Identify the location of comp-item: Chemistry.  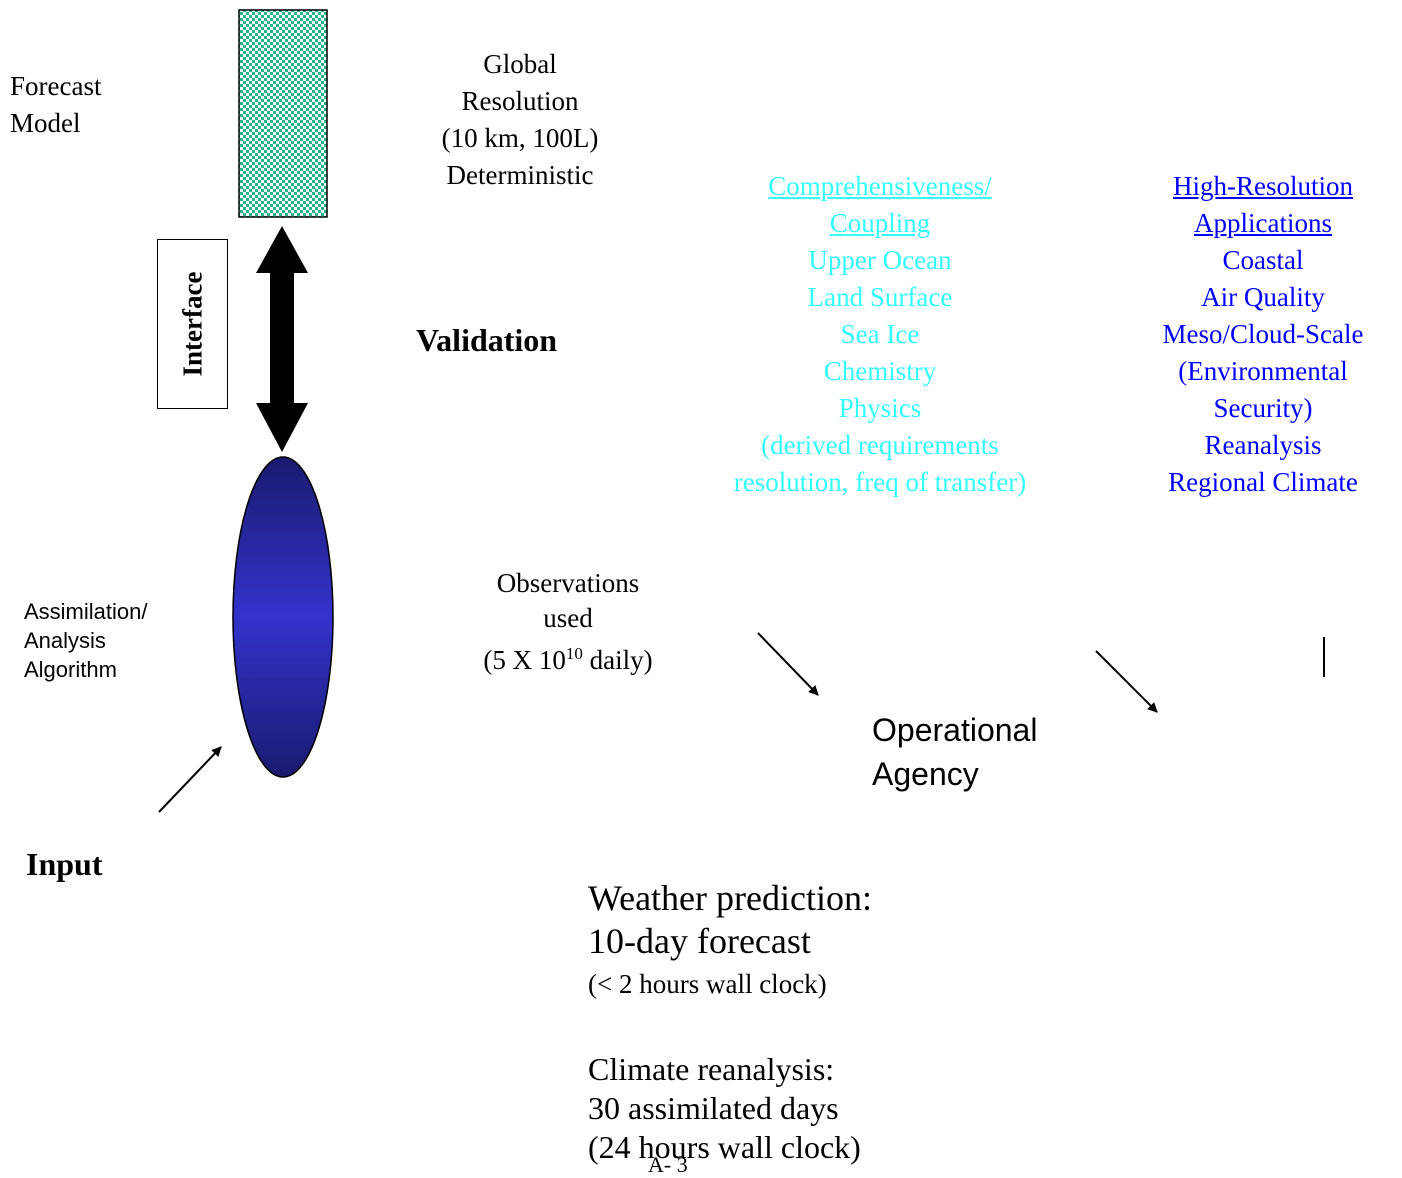
(880, 371).